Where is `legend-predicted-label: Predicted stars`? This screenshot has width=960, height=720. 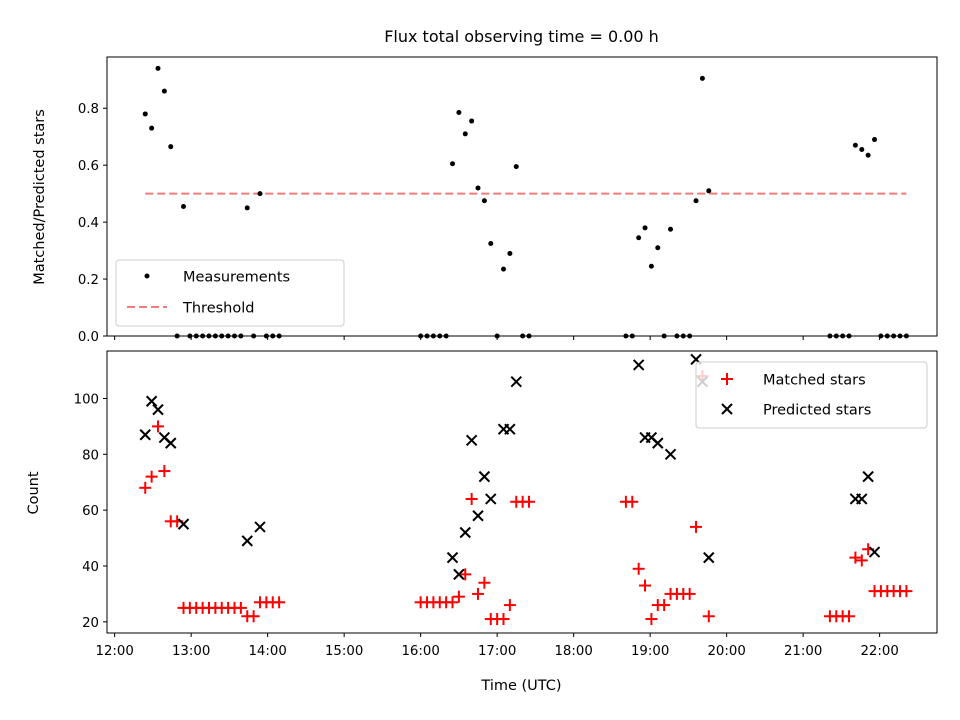 legend-predicted-label: Predicted stars is located at coordinates (817, 411).